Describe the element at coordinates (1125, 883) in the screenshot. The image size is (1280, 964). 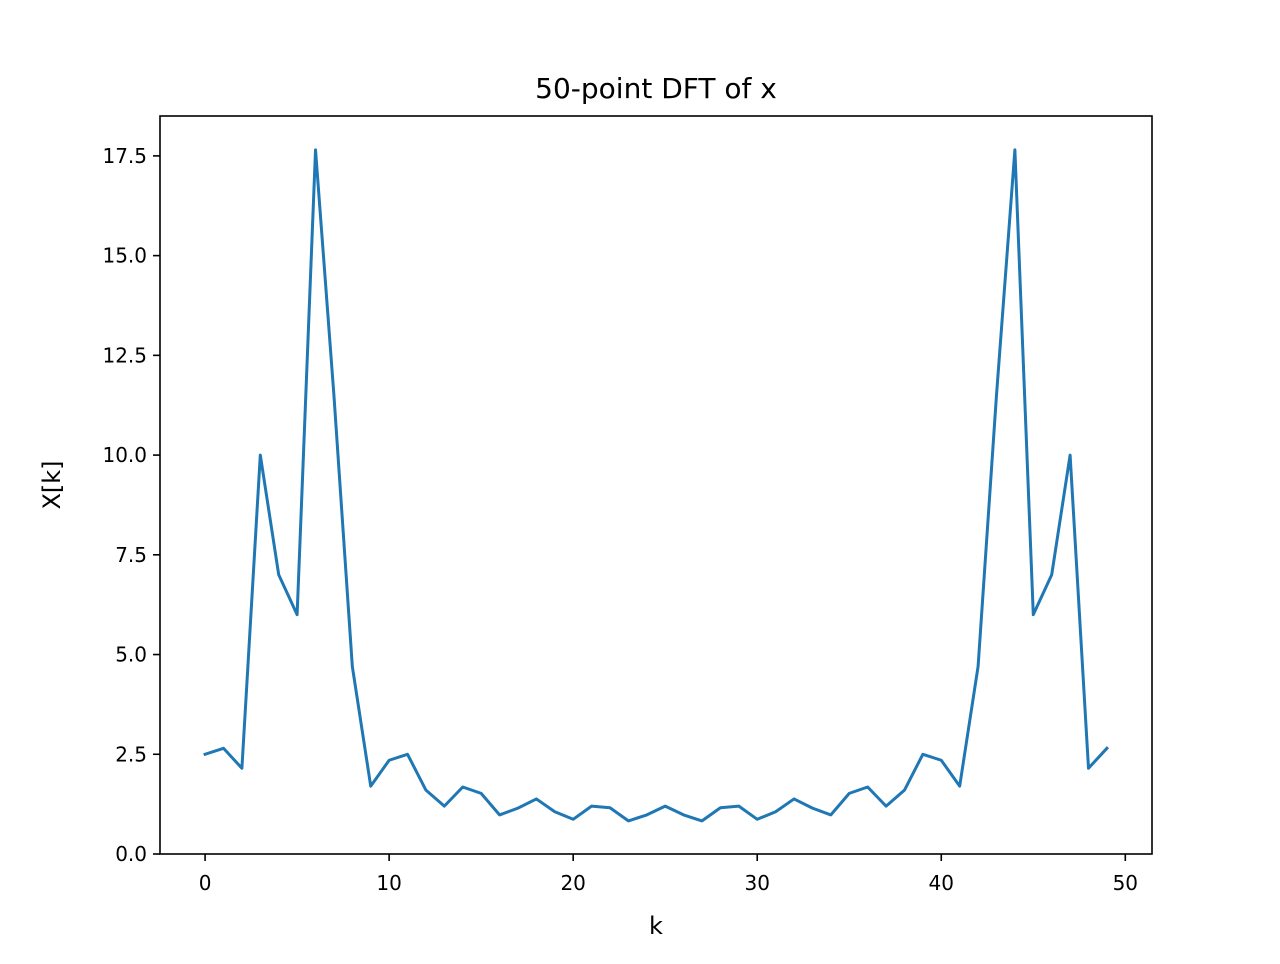
I see `x-tick-label: 50` at that location.